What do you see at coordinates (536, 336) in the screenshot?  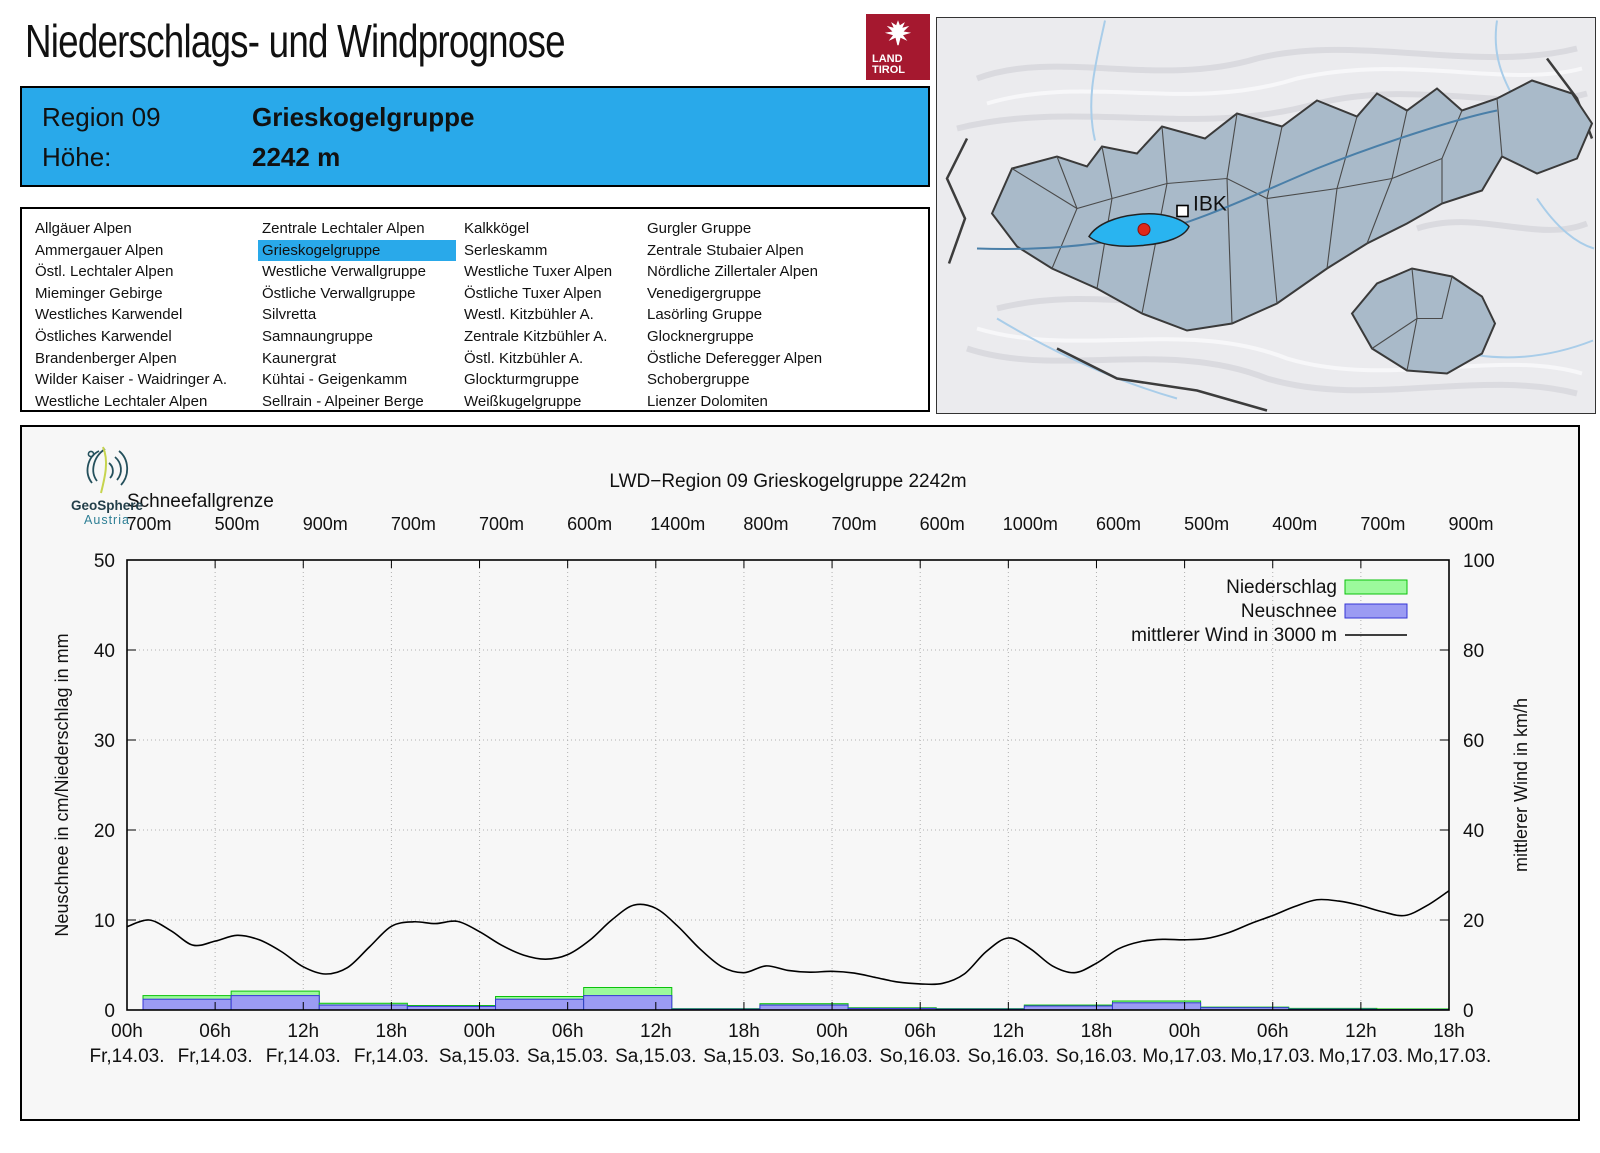 I see `region-list-item: Zentrale Kitzbühler A.` at bounding box center [536, 336].